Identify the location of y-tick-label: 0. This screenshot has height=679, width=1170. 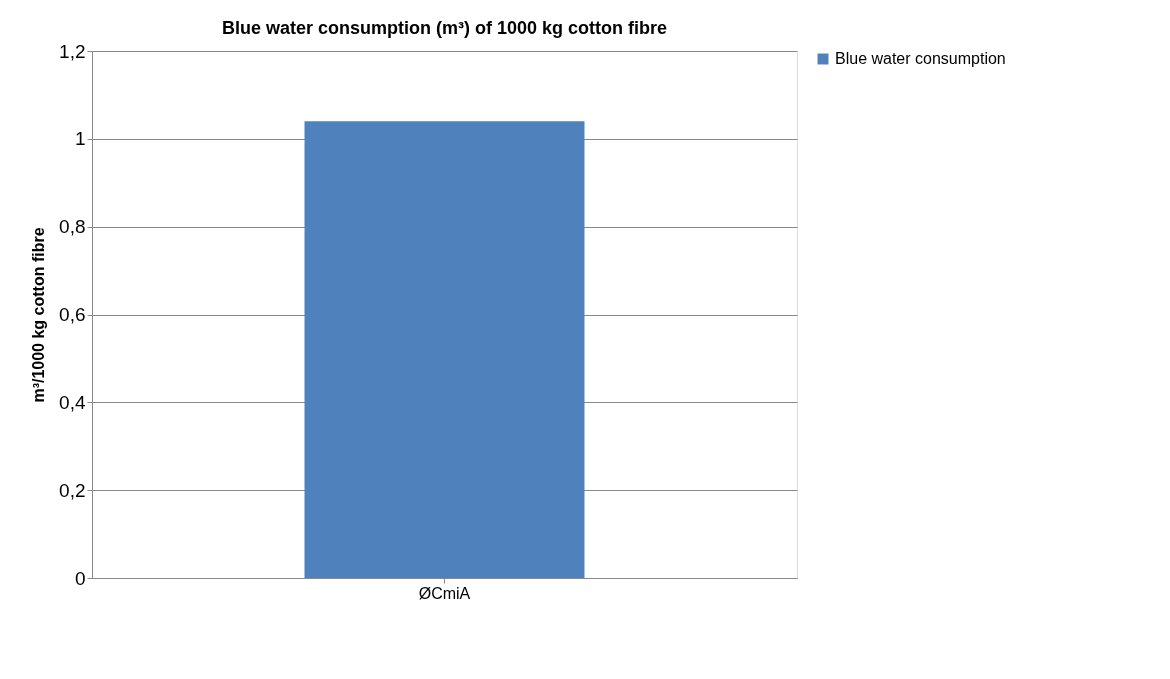
(80, 578).